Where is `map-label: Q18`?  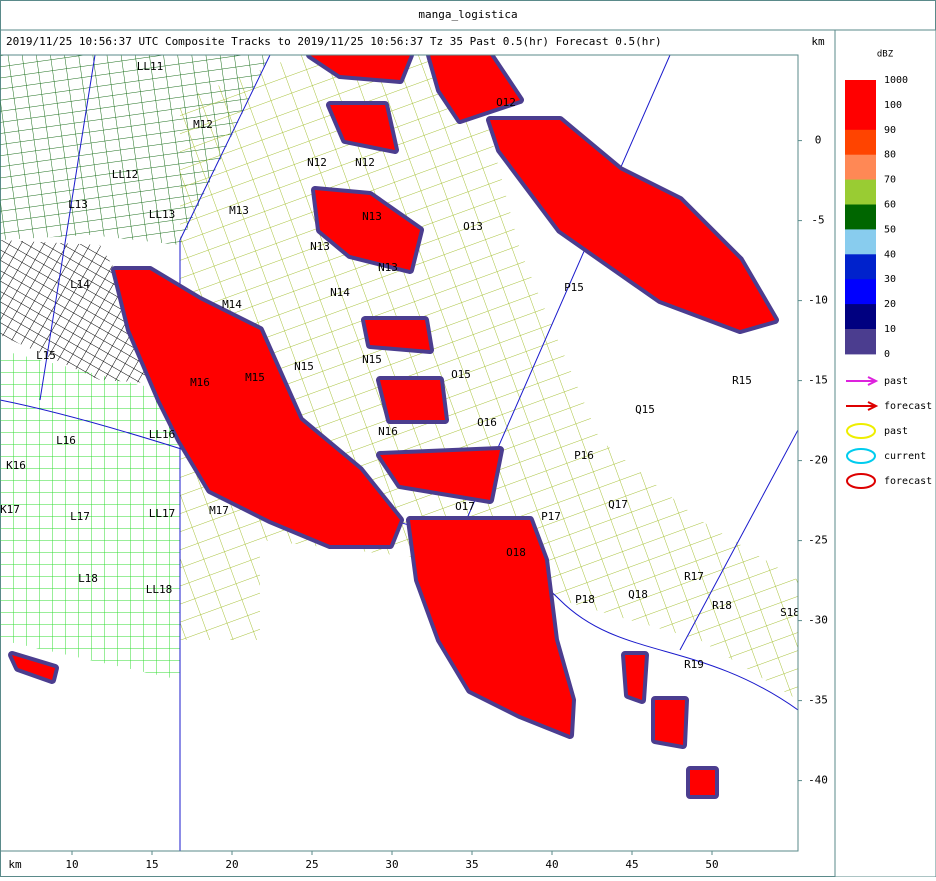 map-label: Q18 is located at coordinates (638, 594).